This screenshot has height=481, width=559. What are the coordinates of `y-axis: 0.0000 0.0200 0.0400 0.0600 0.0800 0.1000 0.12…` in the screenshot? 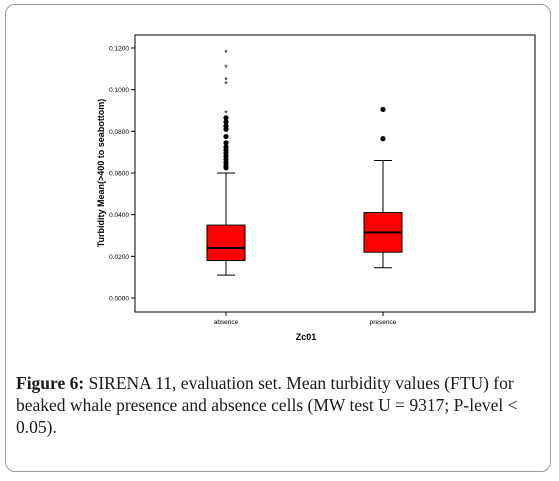 It's located at (122, 174).